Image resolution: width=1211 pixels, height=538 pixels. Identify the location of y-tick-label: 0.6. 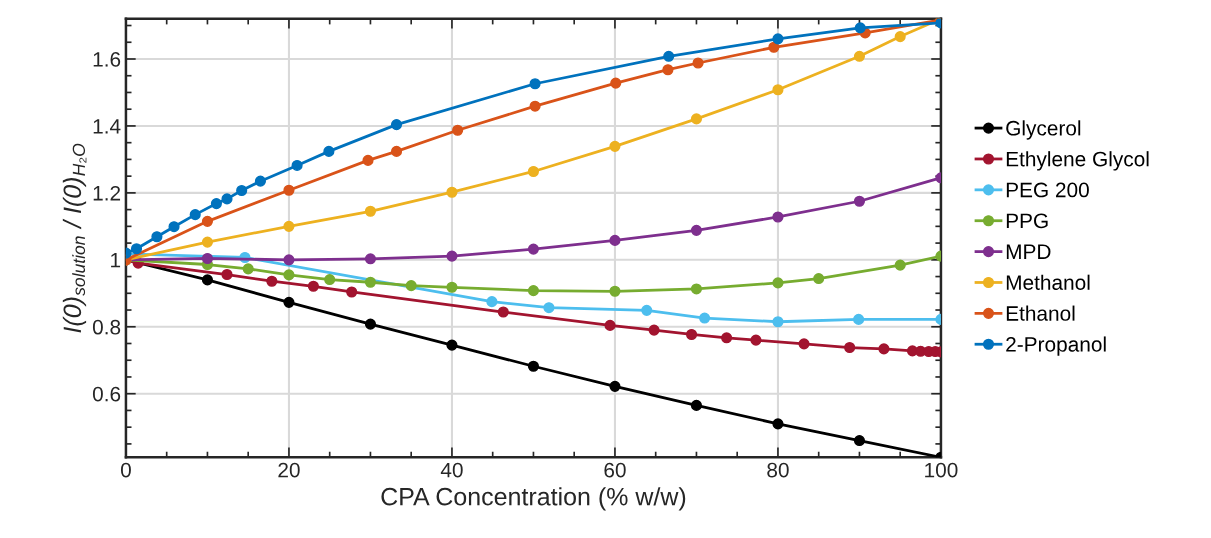
(106, 394).